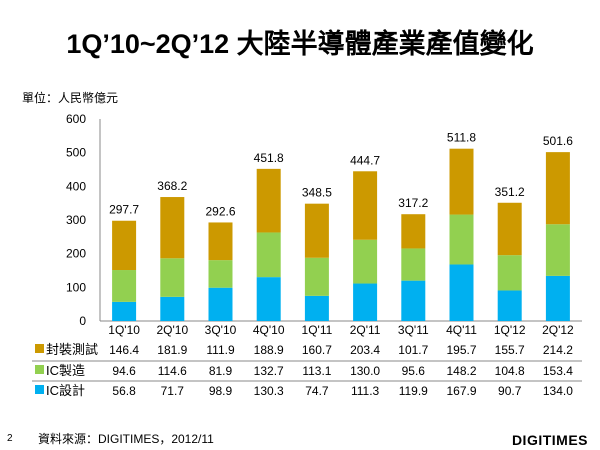 The height and width of the screenshot is (450, 600). What do you see at coordinates (317, 193) in the screenshot?
I see `total-label: 348.5` at bounding box center [317, 193].